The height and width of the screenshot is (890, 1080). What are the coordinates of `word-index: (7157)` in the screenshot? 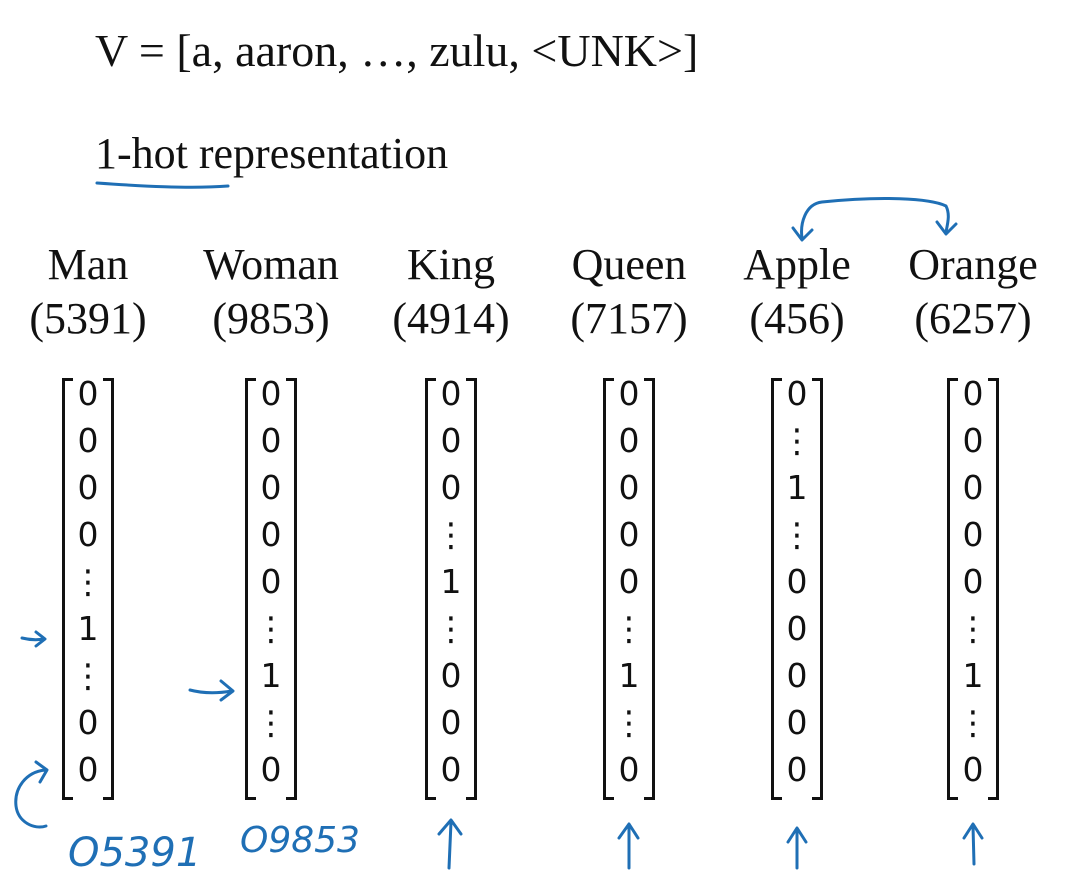 It's located at (629, 318).